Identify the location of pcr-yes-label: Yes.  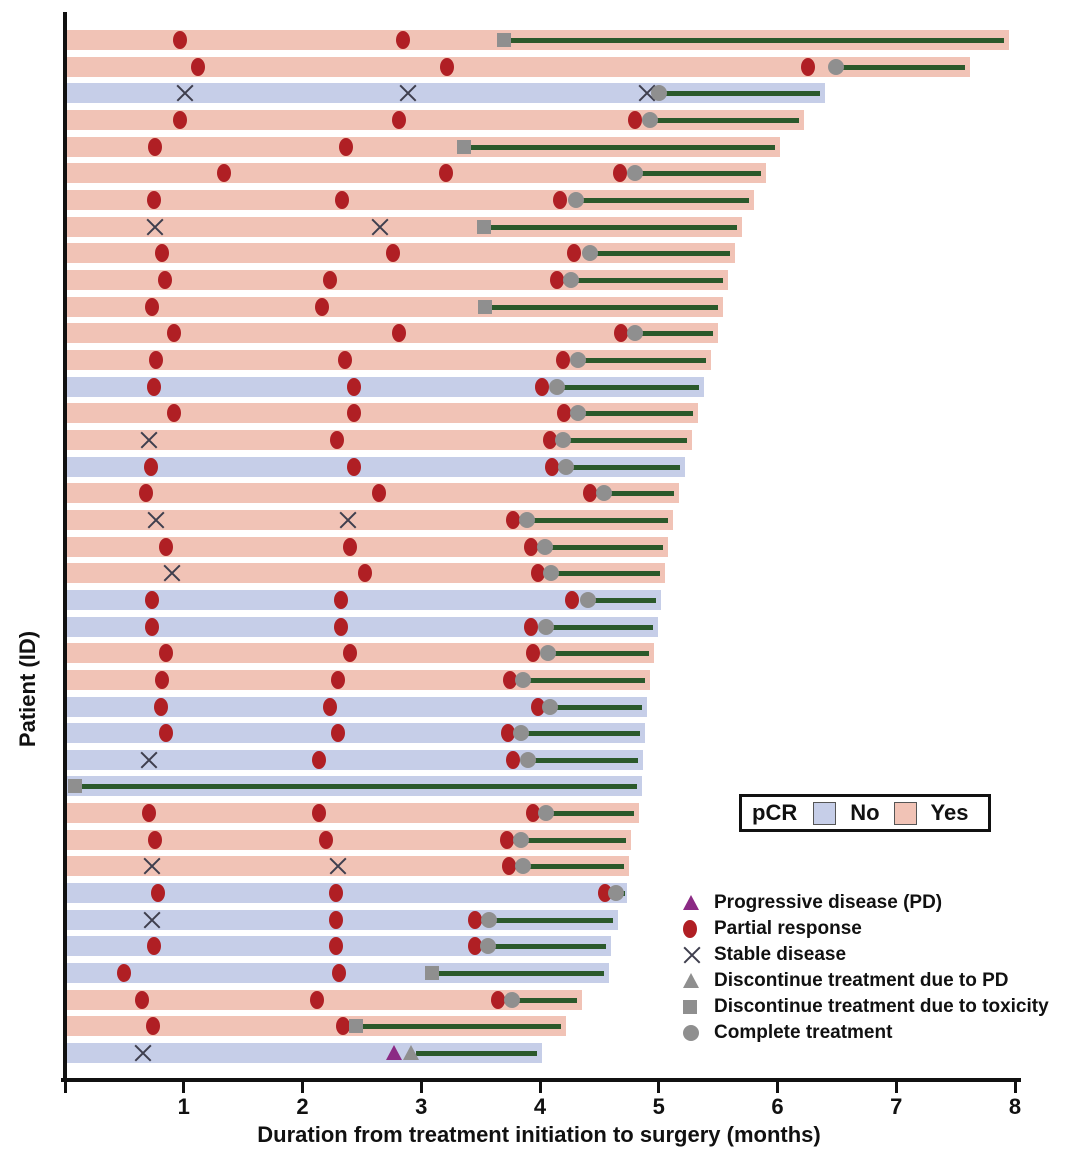
(949, 812).